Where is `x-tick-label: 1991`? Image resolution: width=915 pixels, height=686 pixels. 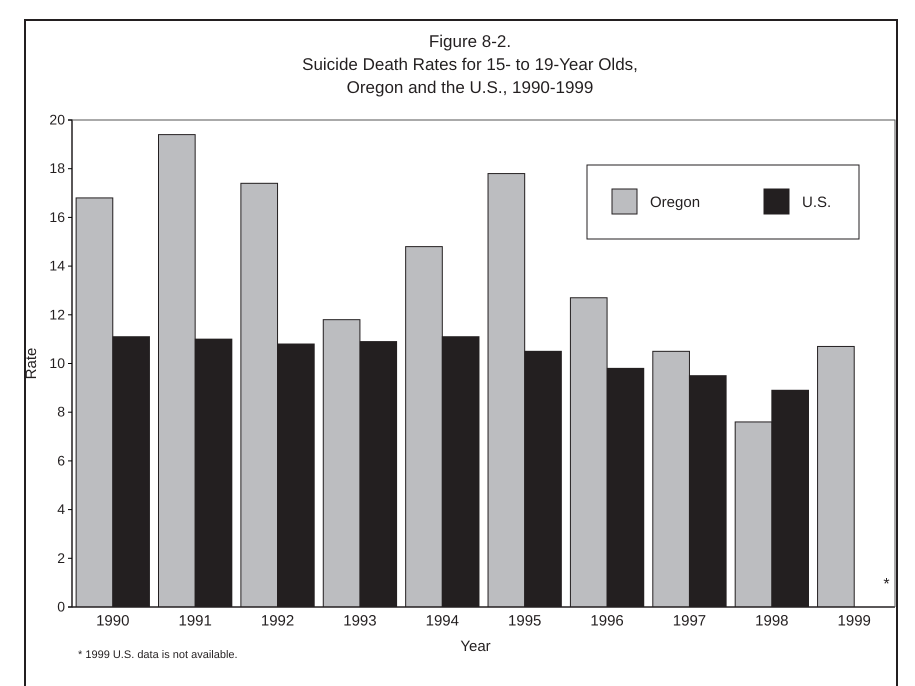 x-tick-label: 1991 is located at coordinates (195, 621).